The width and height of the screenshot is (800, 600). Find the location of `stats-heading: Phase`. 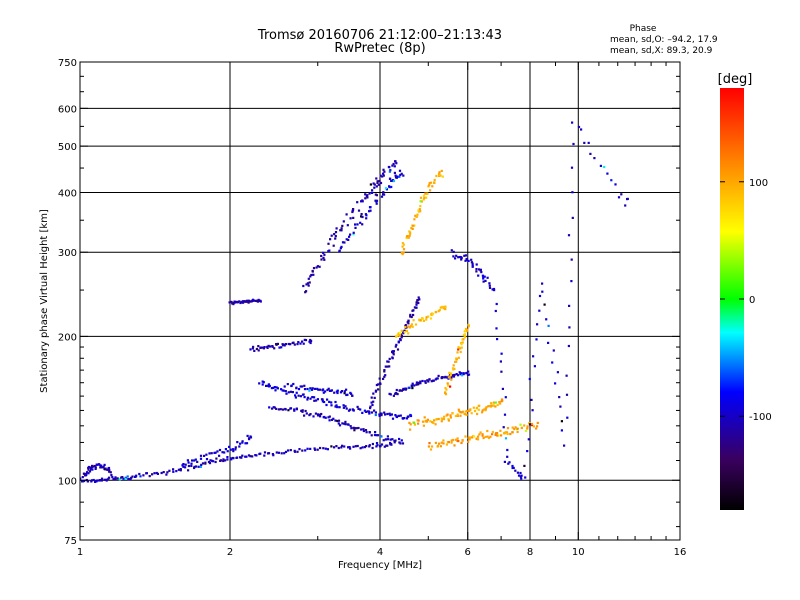

stats-heading: Phase is located at coordinates (643, 29).